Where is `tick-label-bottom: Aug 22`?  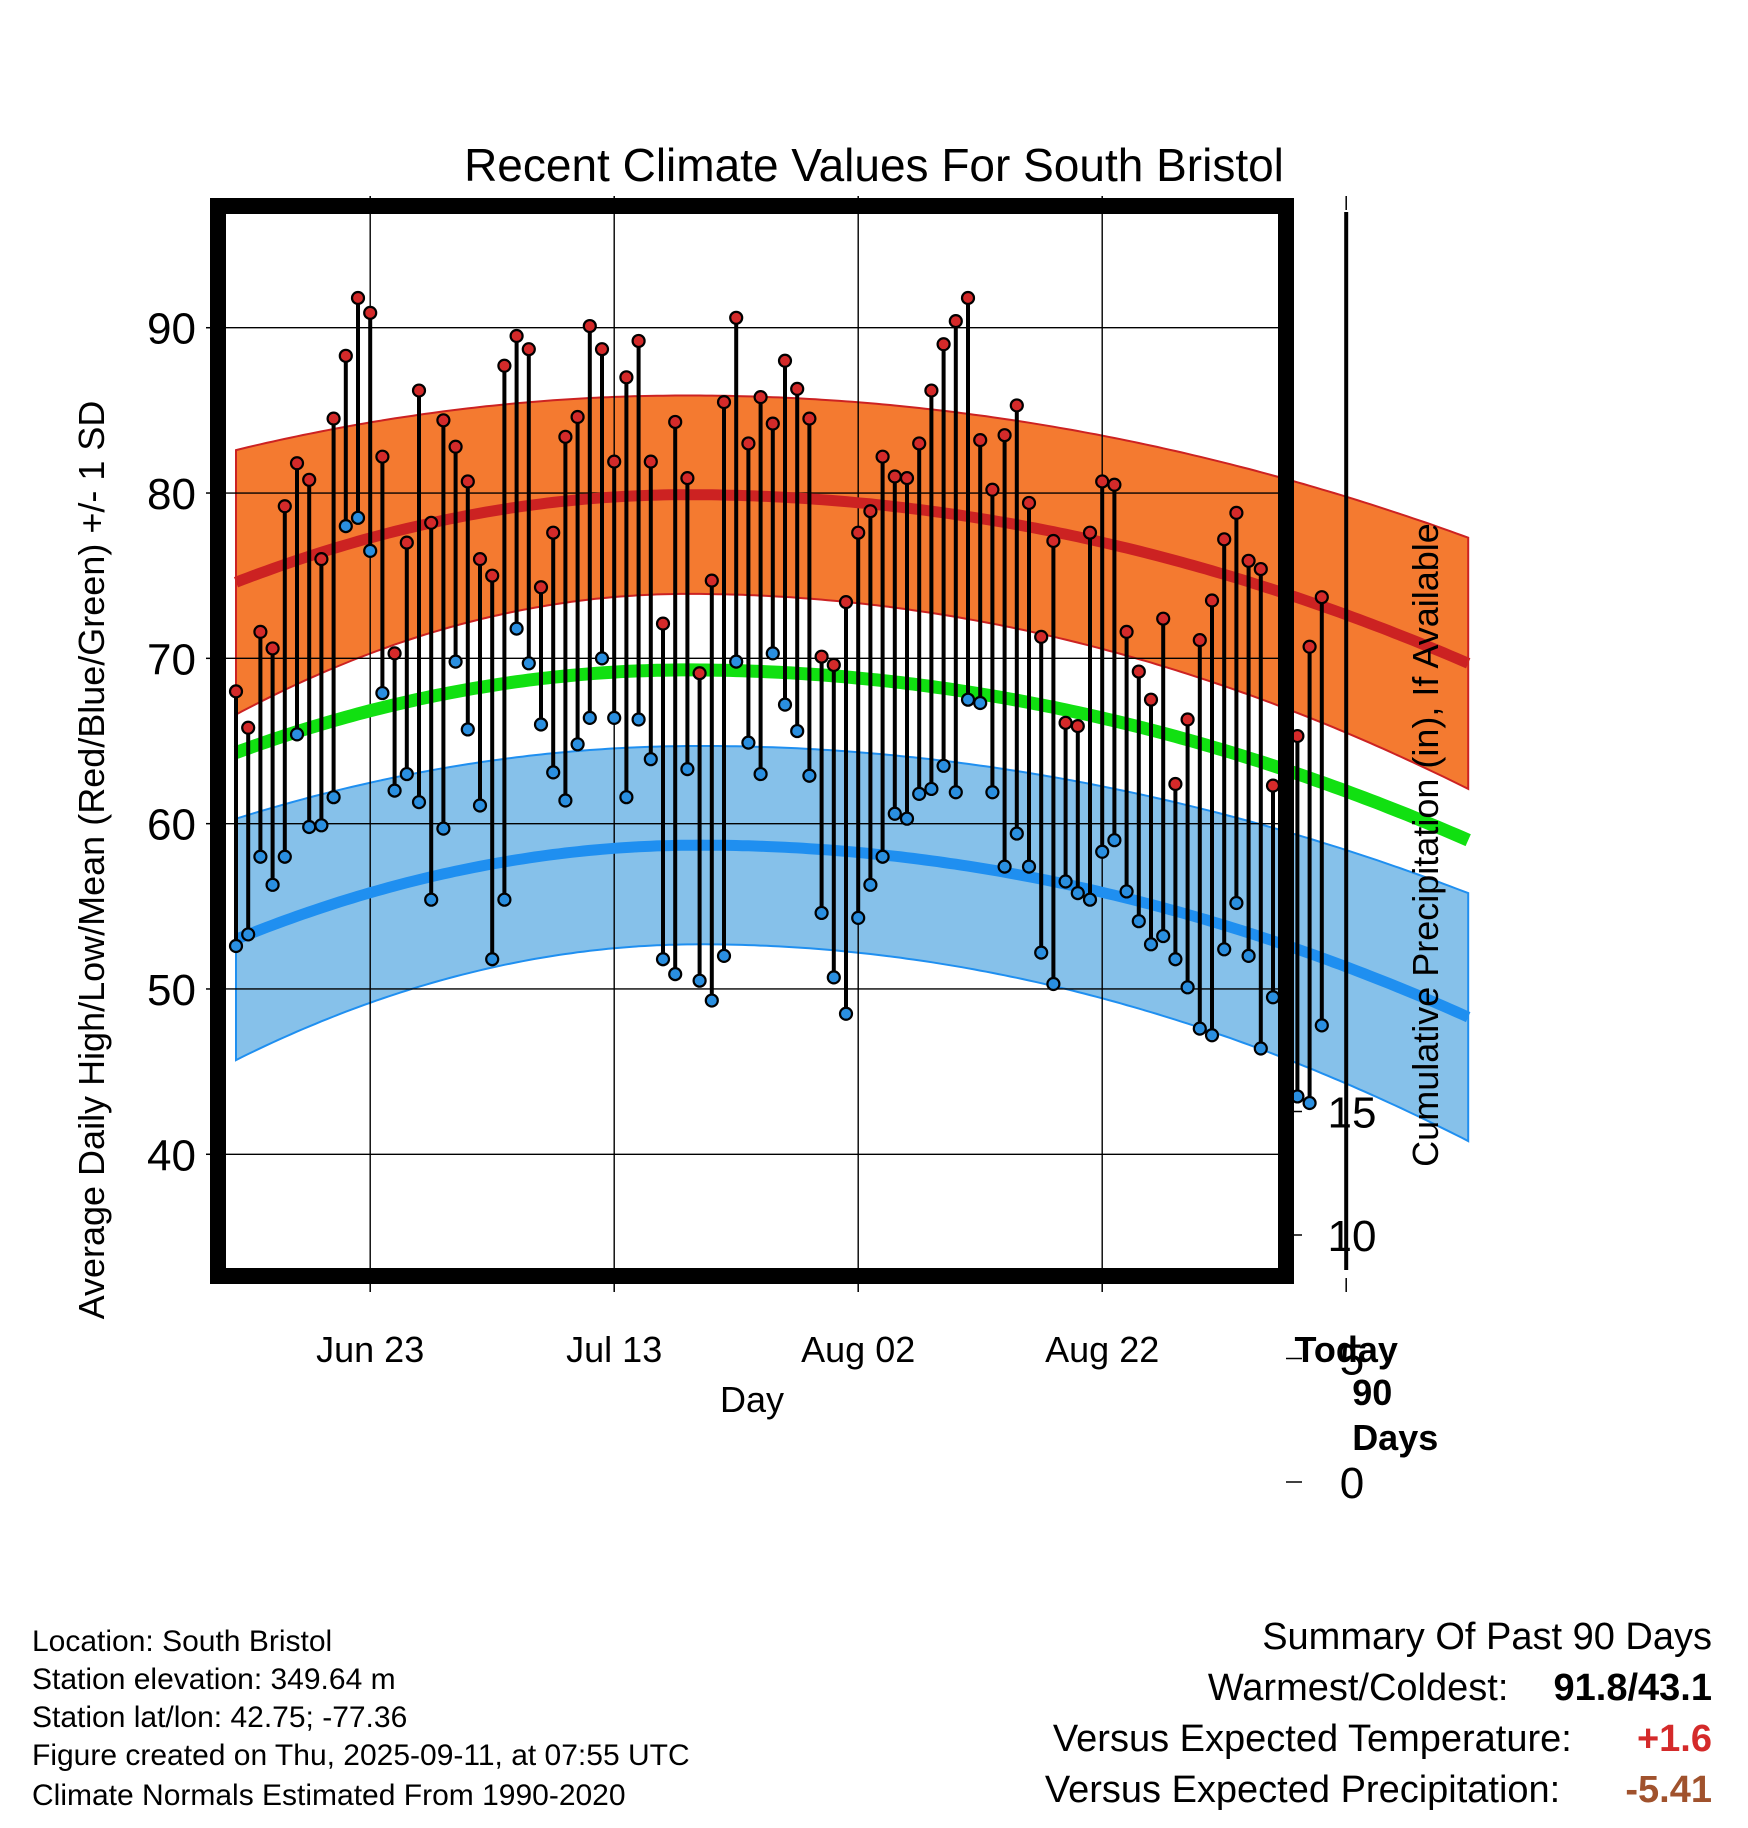
tick-label-bottom: Aug 22 is located at coordinates (1102, 1349).